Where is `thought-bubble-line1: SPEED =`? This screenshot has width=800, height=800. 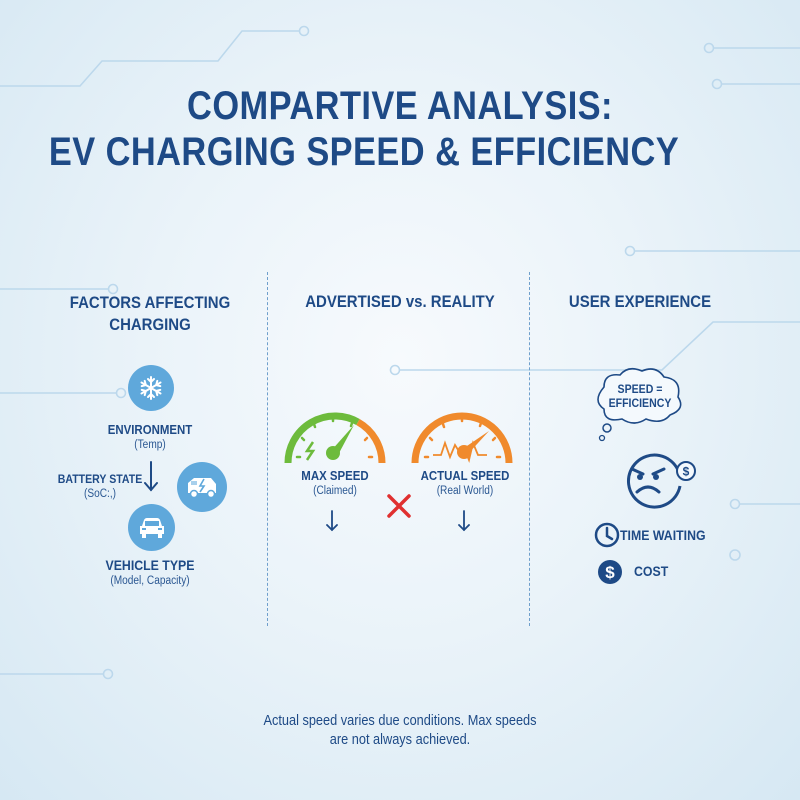
thought-bubble-line1: SPEED = is located at coordinates (640, 389).